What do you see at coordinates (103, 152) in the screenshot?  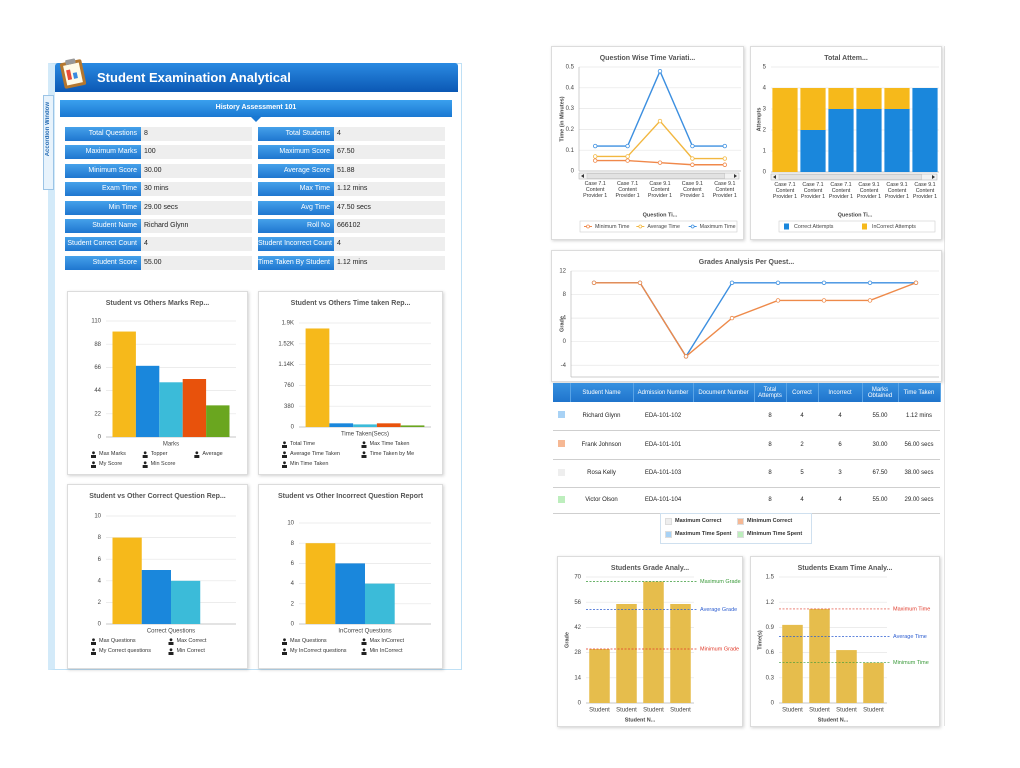 I see `field-label: Maximum Marks` at bounding box center [103, 152].